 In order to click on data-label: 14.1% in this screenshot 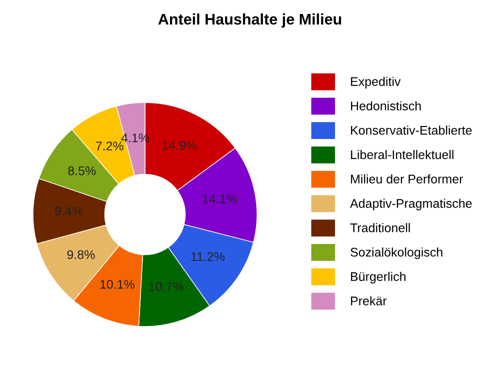, I will do `click(220, 199)`.